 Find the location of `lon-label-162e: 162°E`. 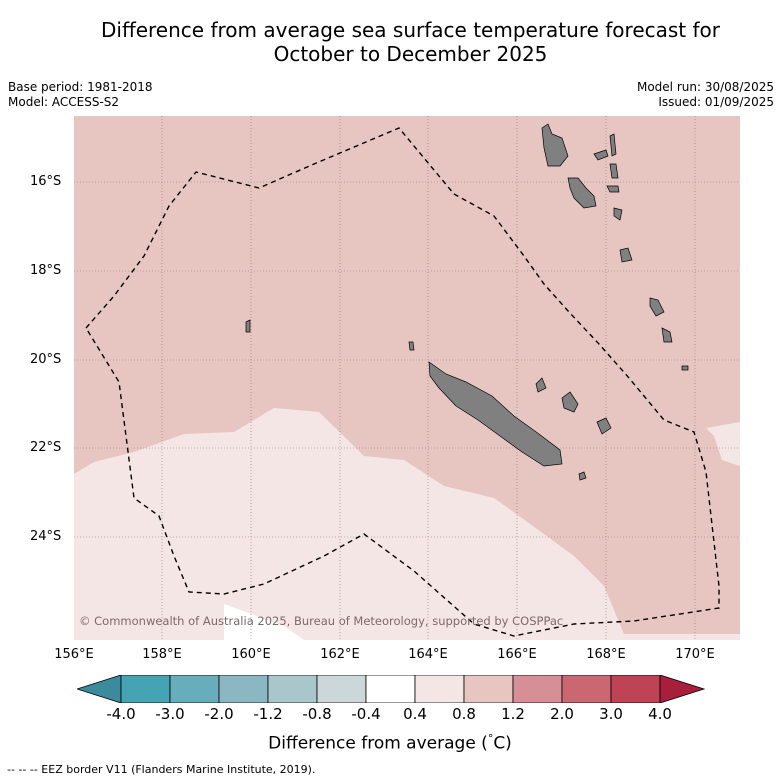

lon-label-162e: 162°E is located at coordinates (340, 654).